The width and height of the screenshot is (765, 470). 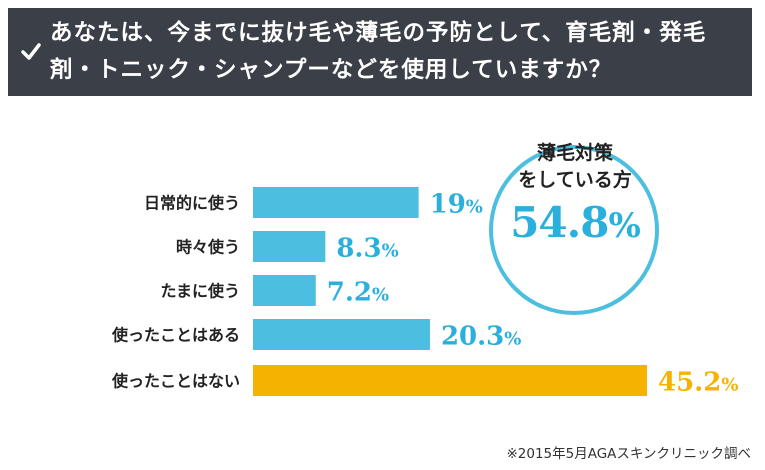 What do you see at coordinates (698, 383) in the screenshot?
I see `value-label: 45.2%` at bounding box center [698, 383].